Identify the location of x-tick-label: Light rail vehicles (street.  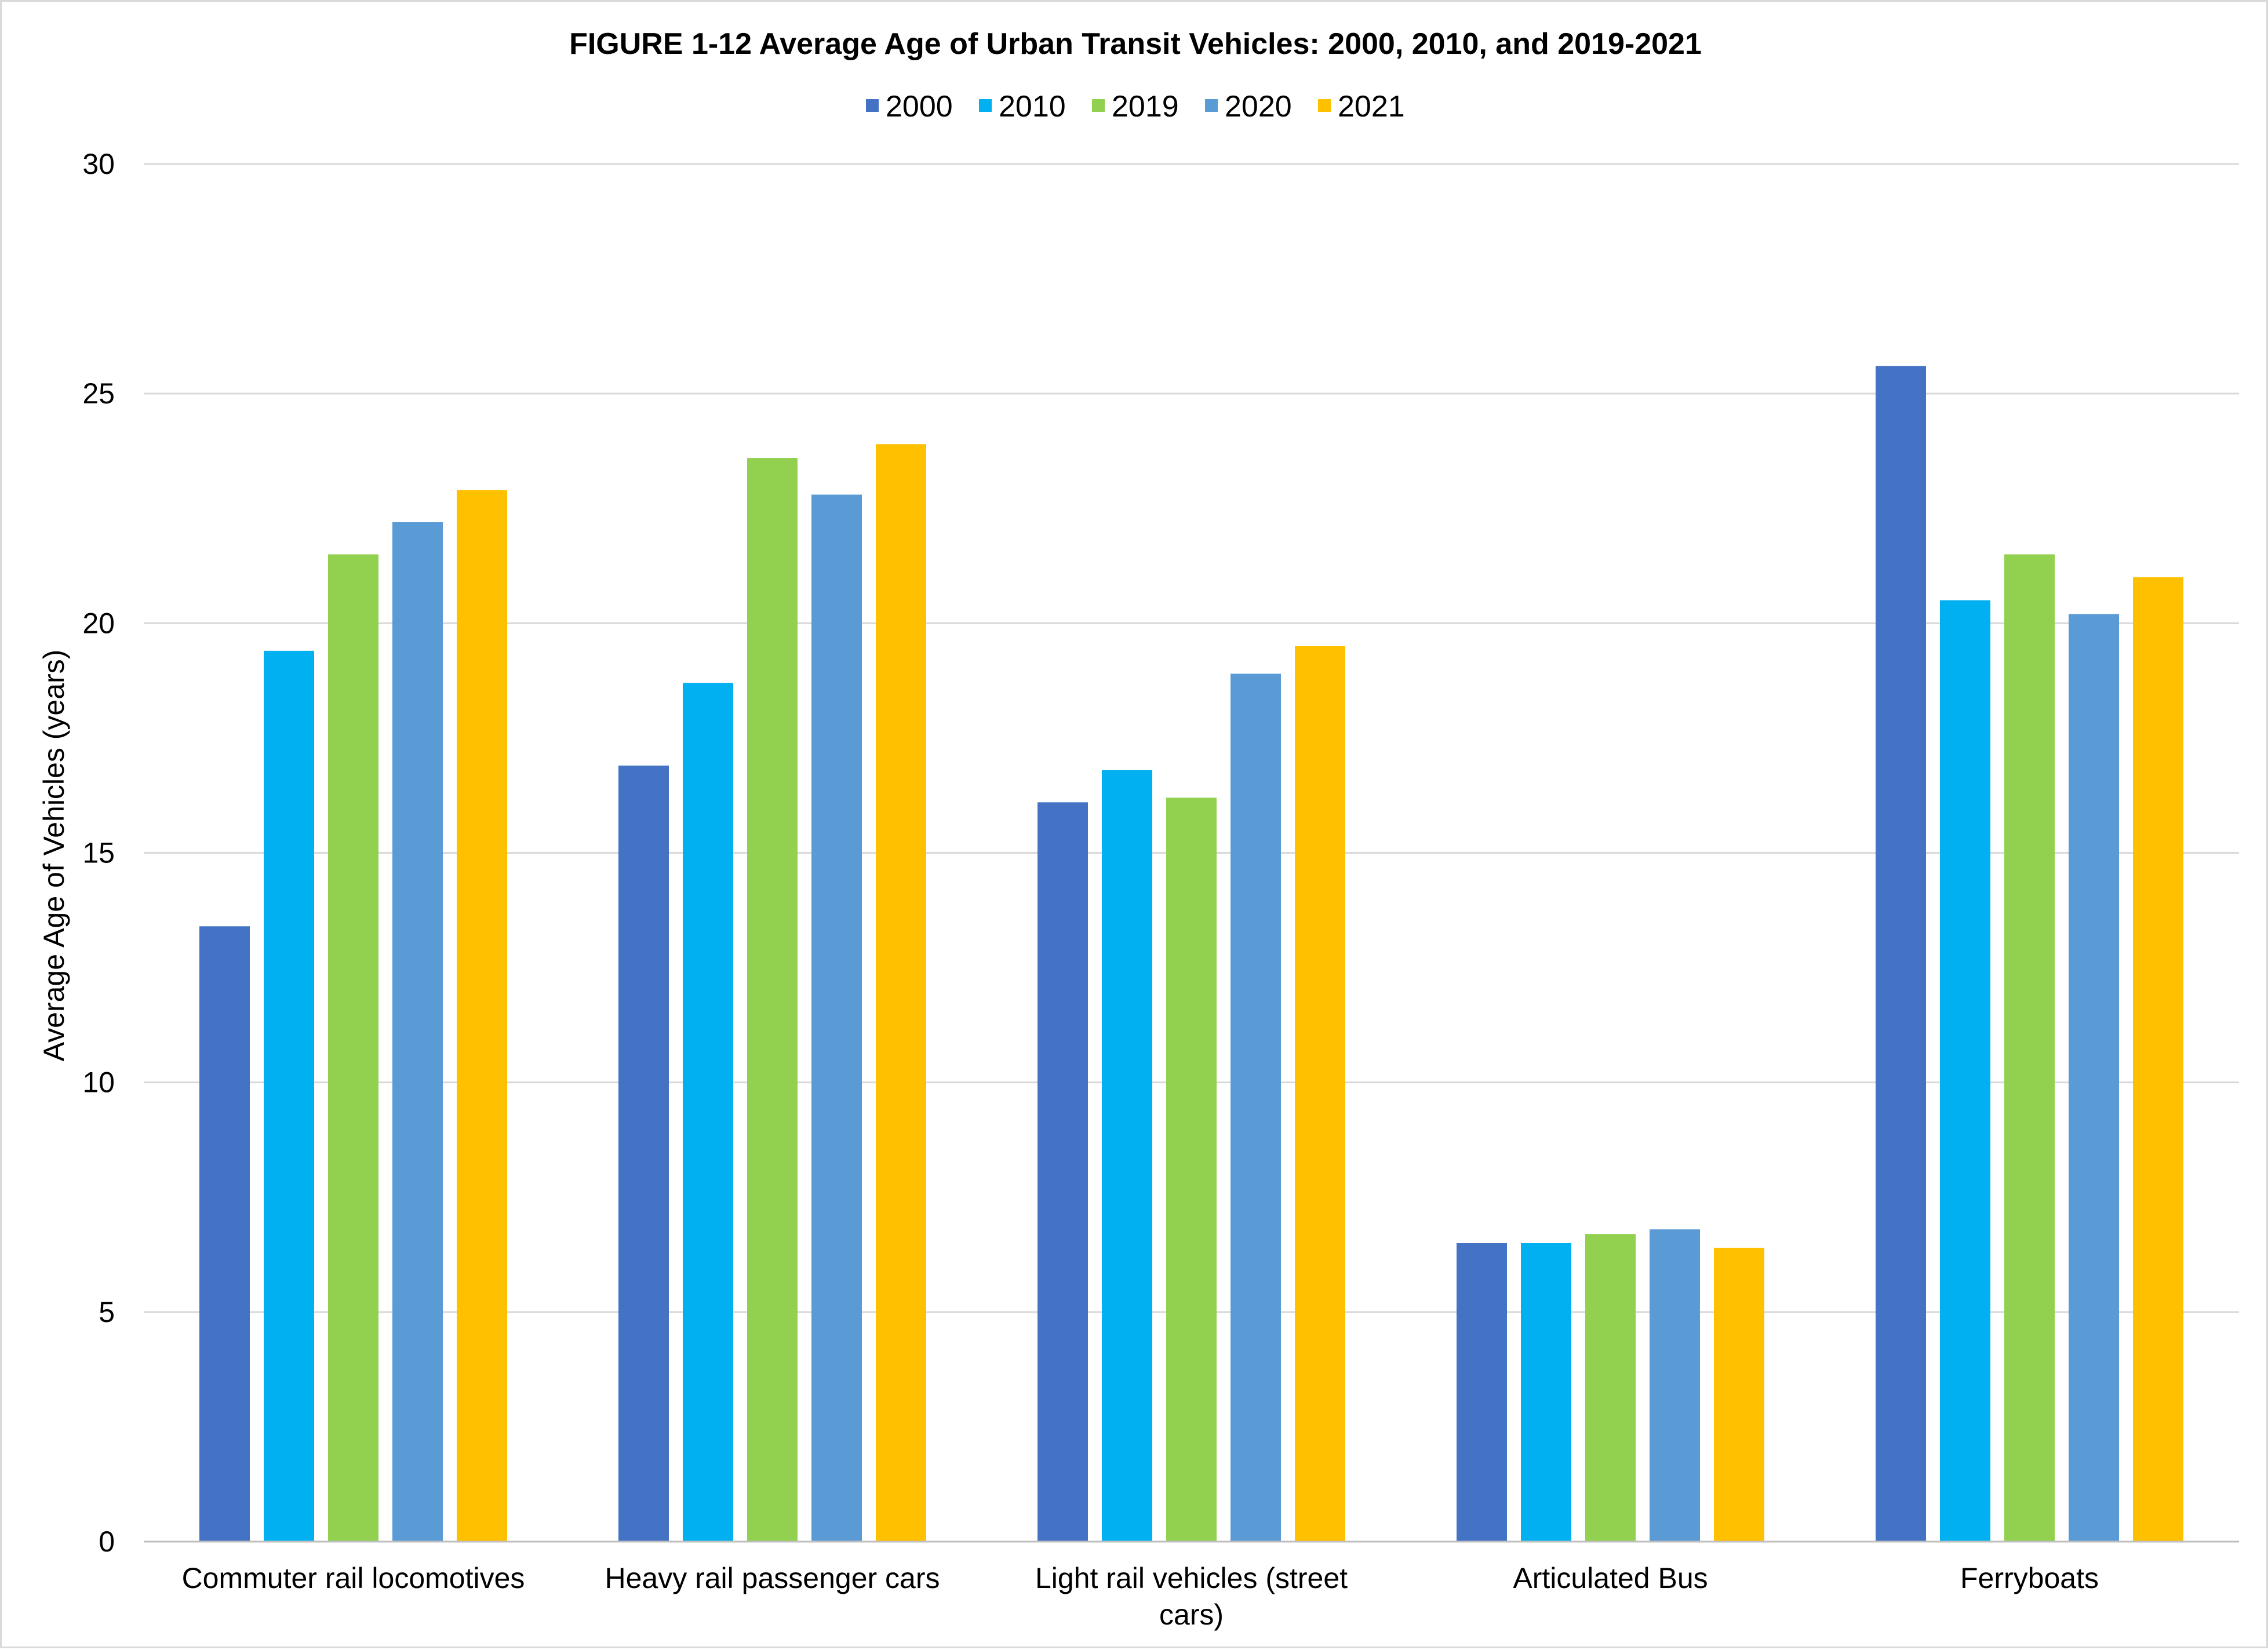
(1191, 1578).